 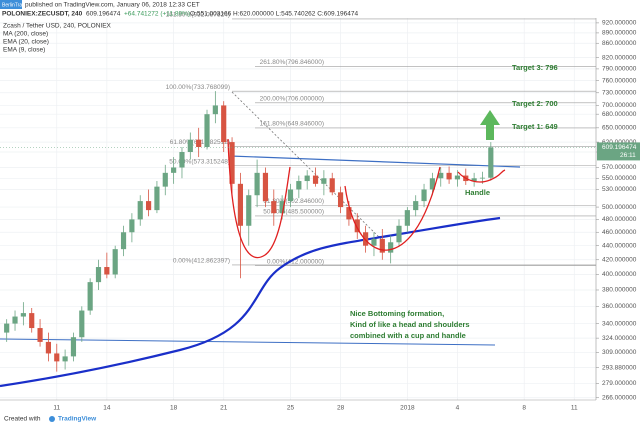 I want to click on y-tick-label: 360.000000, so click(x=619, y=306).